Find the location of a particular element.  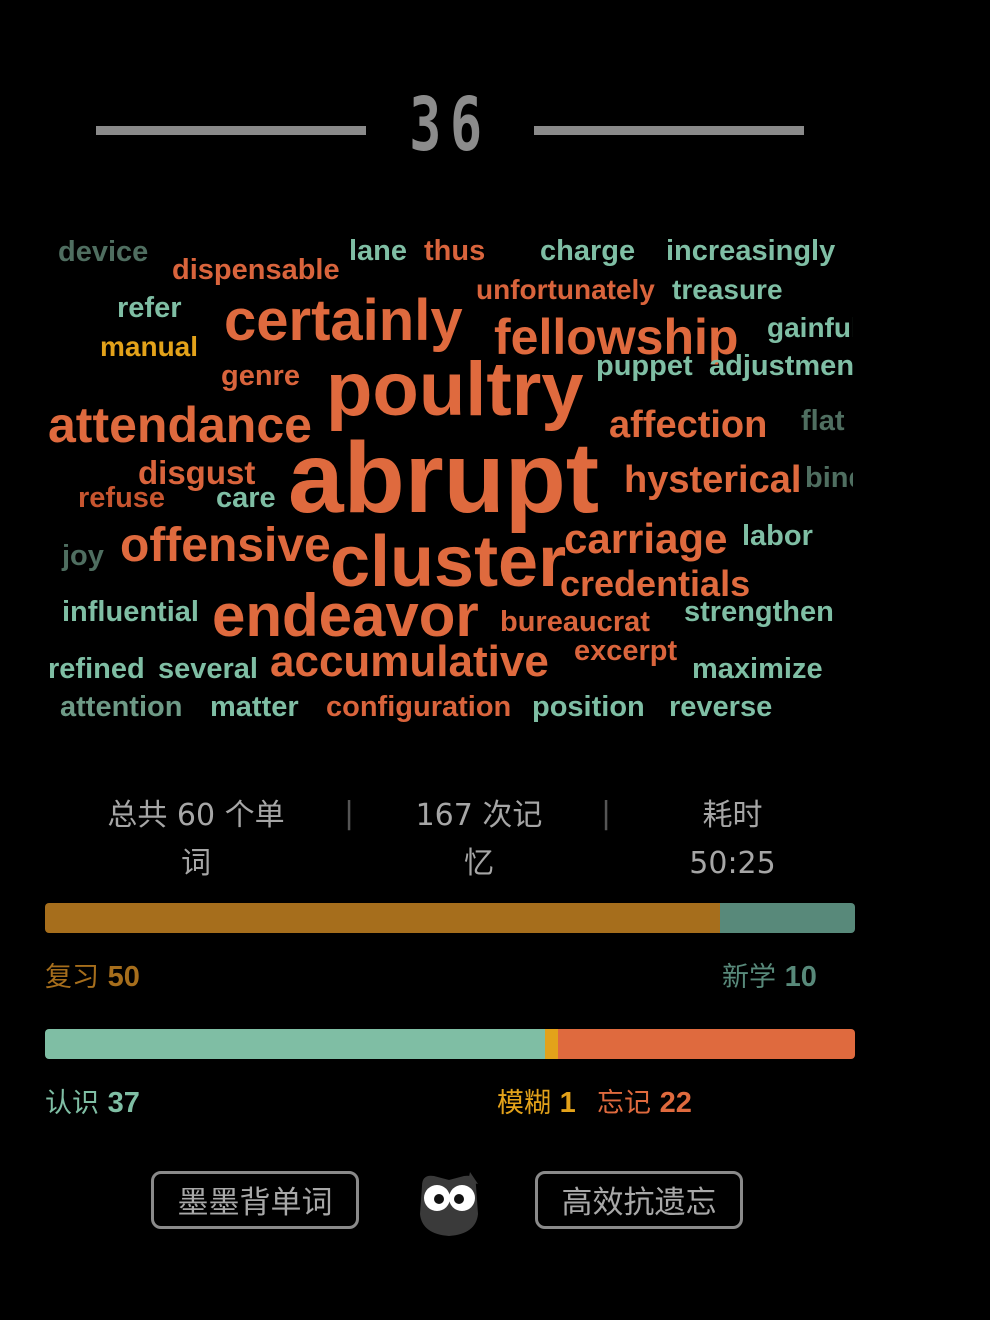

cloud-word: joy is located at coordinates (83, 556).